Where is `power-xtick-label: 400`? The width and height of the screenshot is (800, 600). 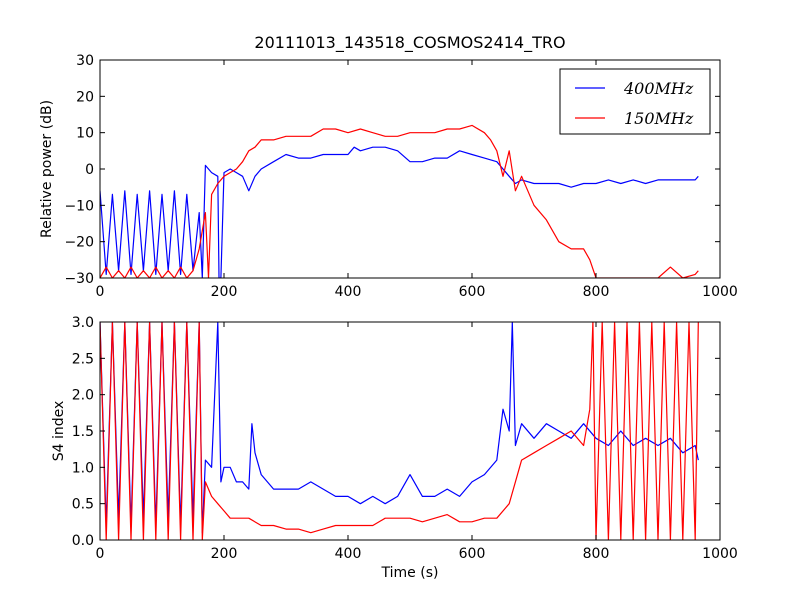 power-xtick-label: 400 is located at coordinates (348, 292).